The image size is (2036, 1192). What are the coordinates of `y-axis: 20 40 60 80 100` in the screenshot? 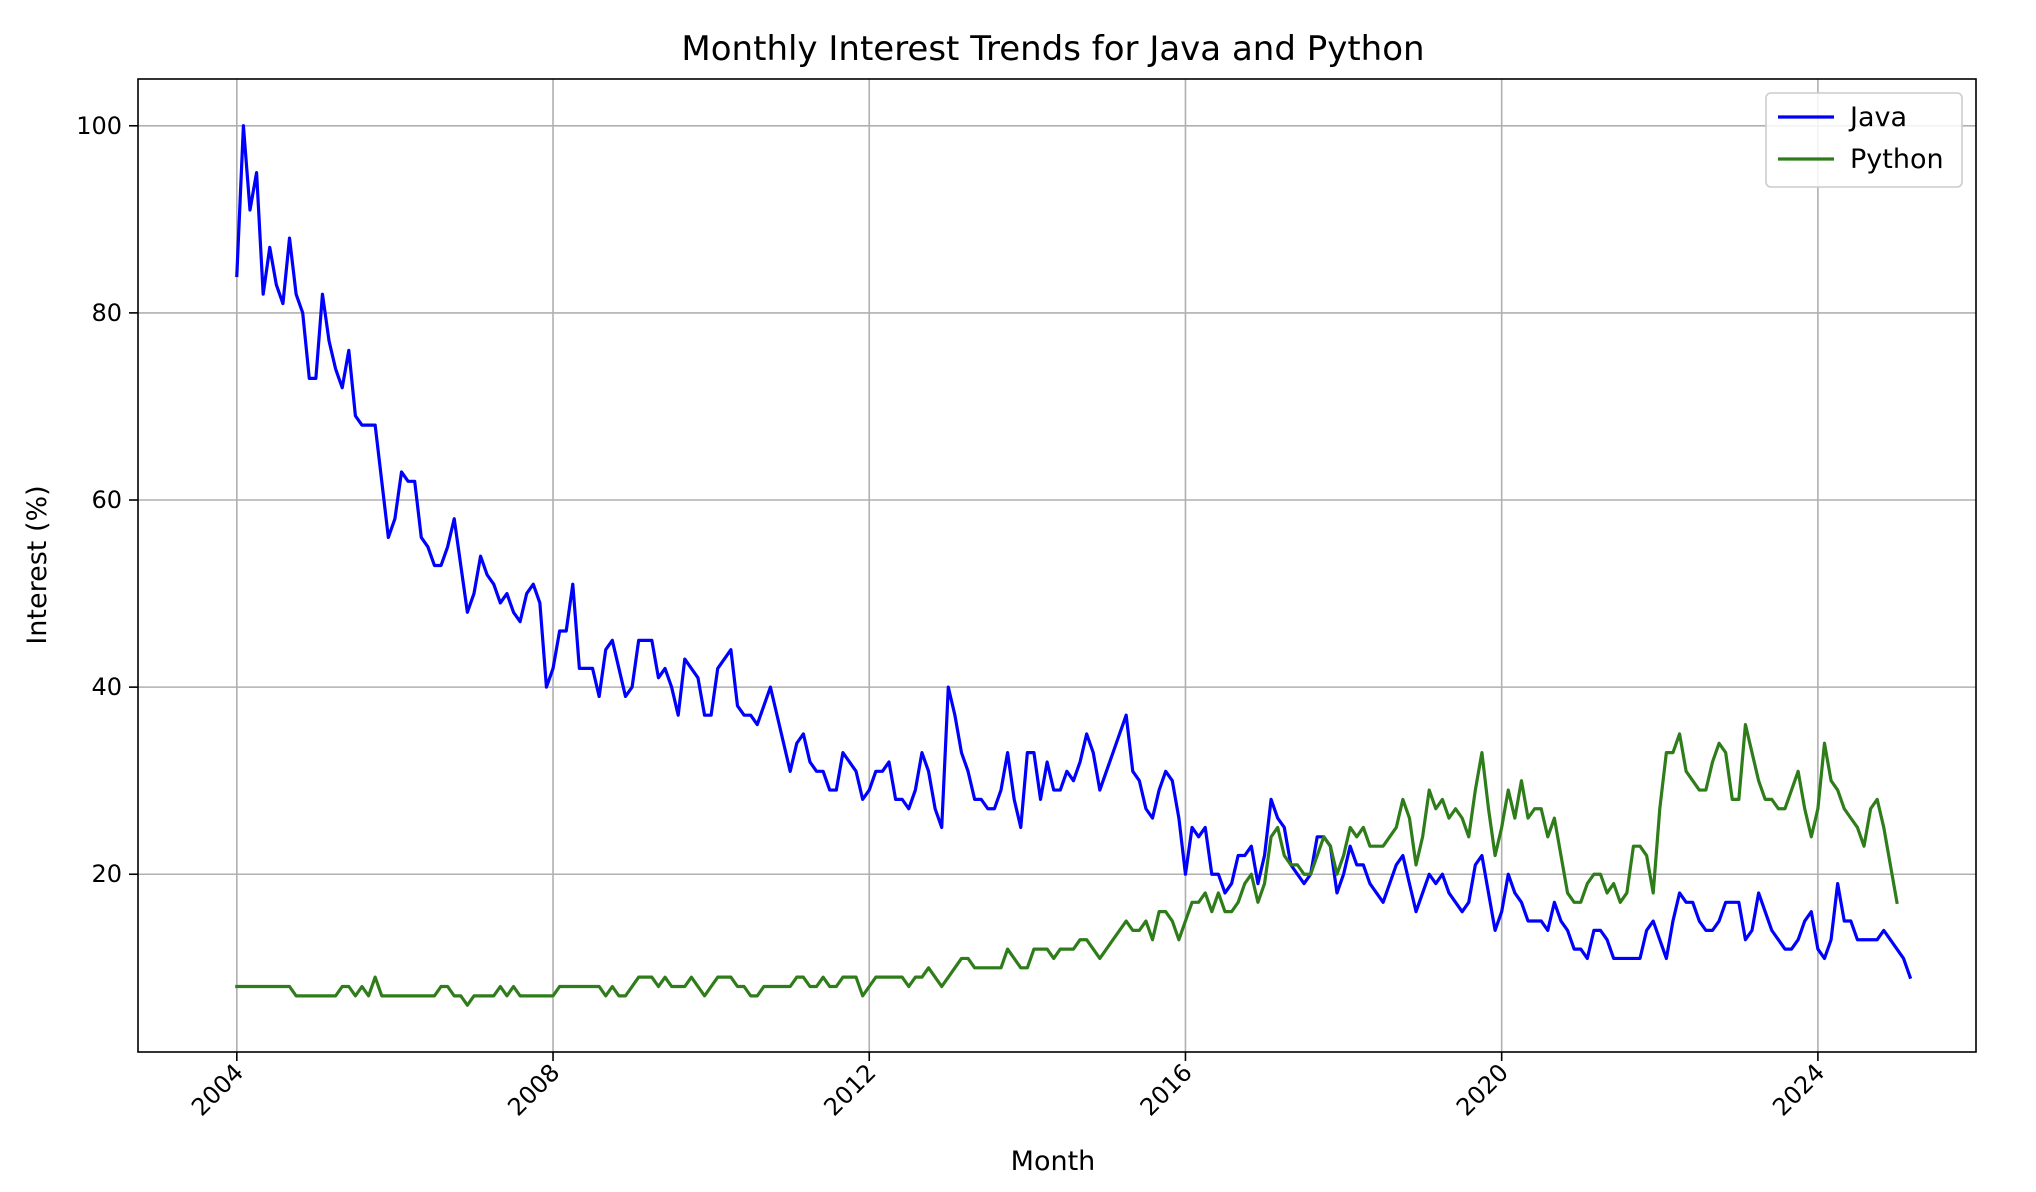 It's located at (107, 500).